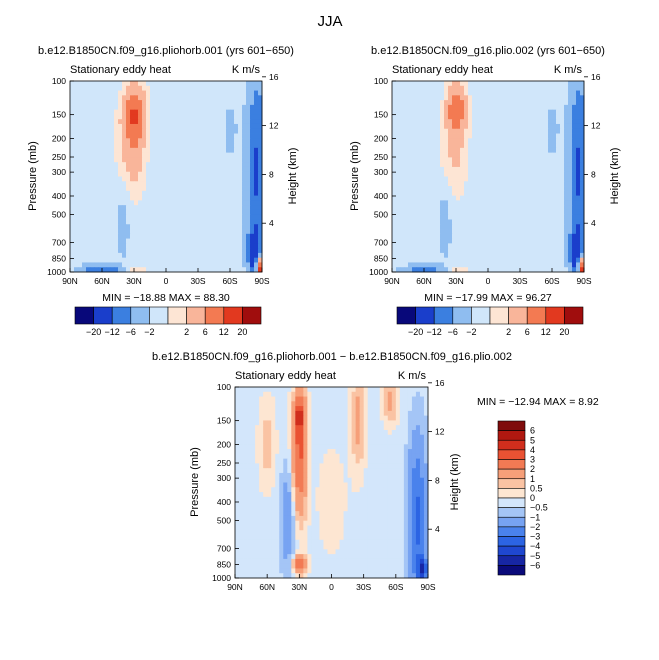 The width and height of the screenshot is (659, 660). What do you see at coordinates (462, 315) in the screenshot?
I see `colorbar-swatch` at bounding box center [462, 315].